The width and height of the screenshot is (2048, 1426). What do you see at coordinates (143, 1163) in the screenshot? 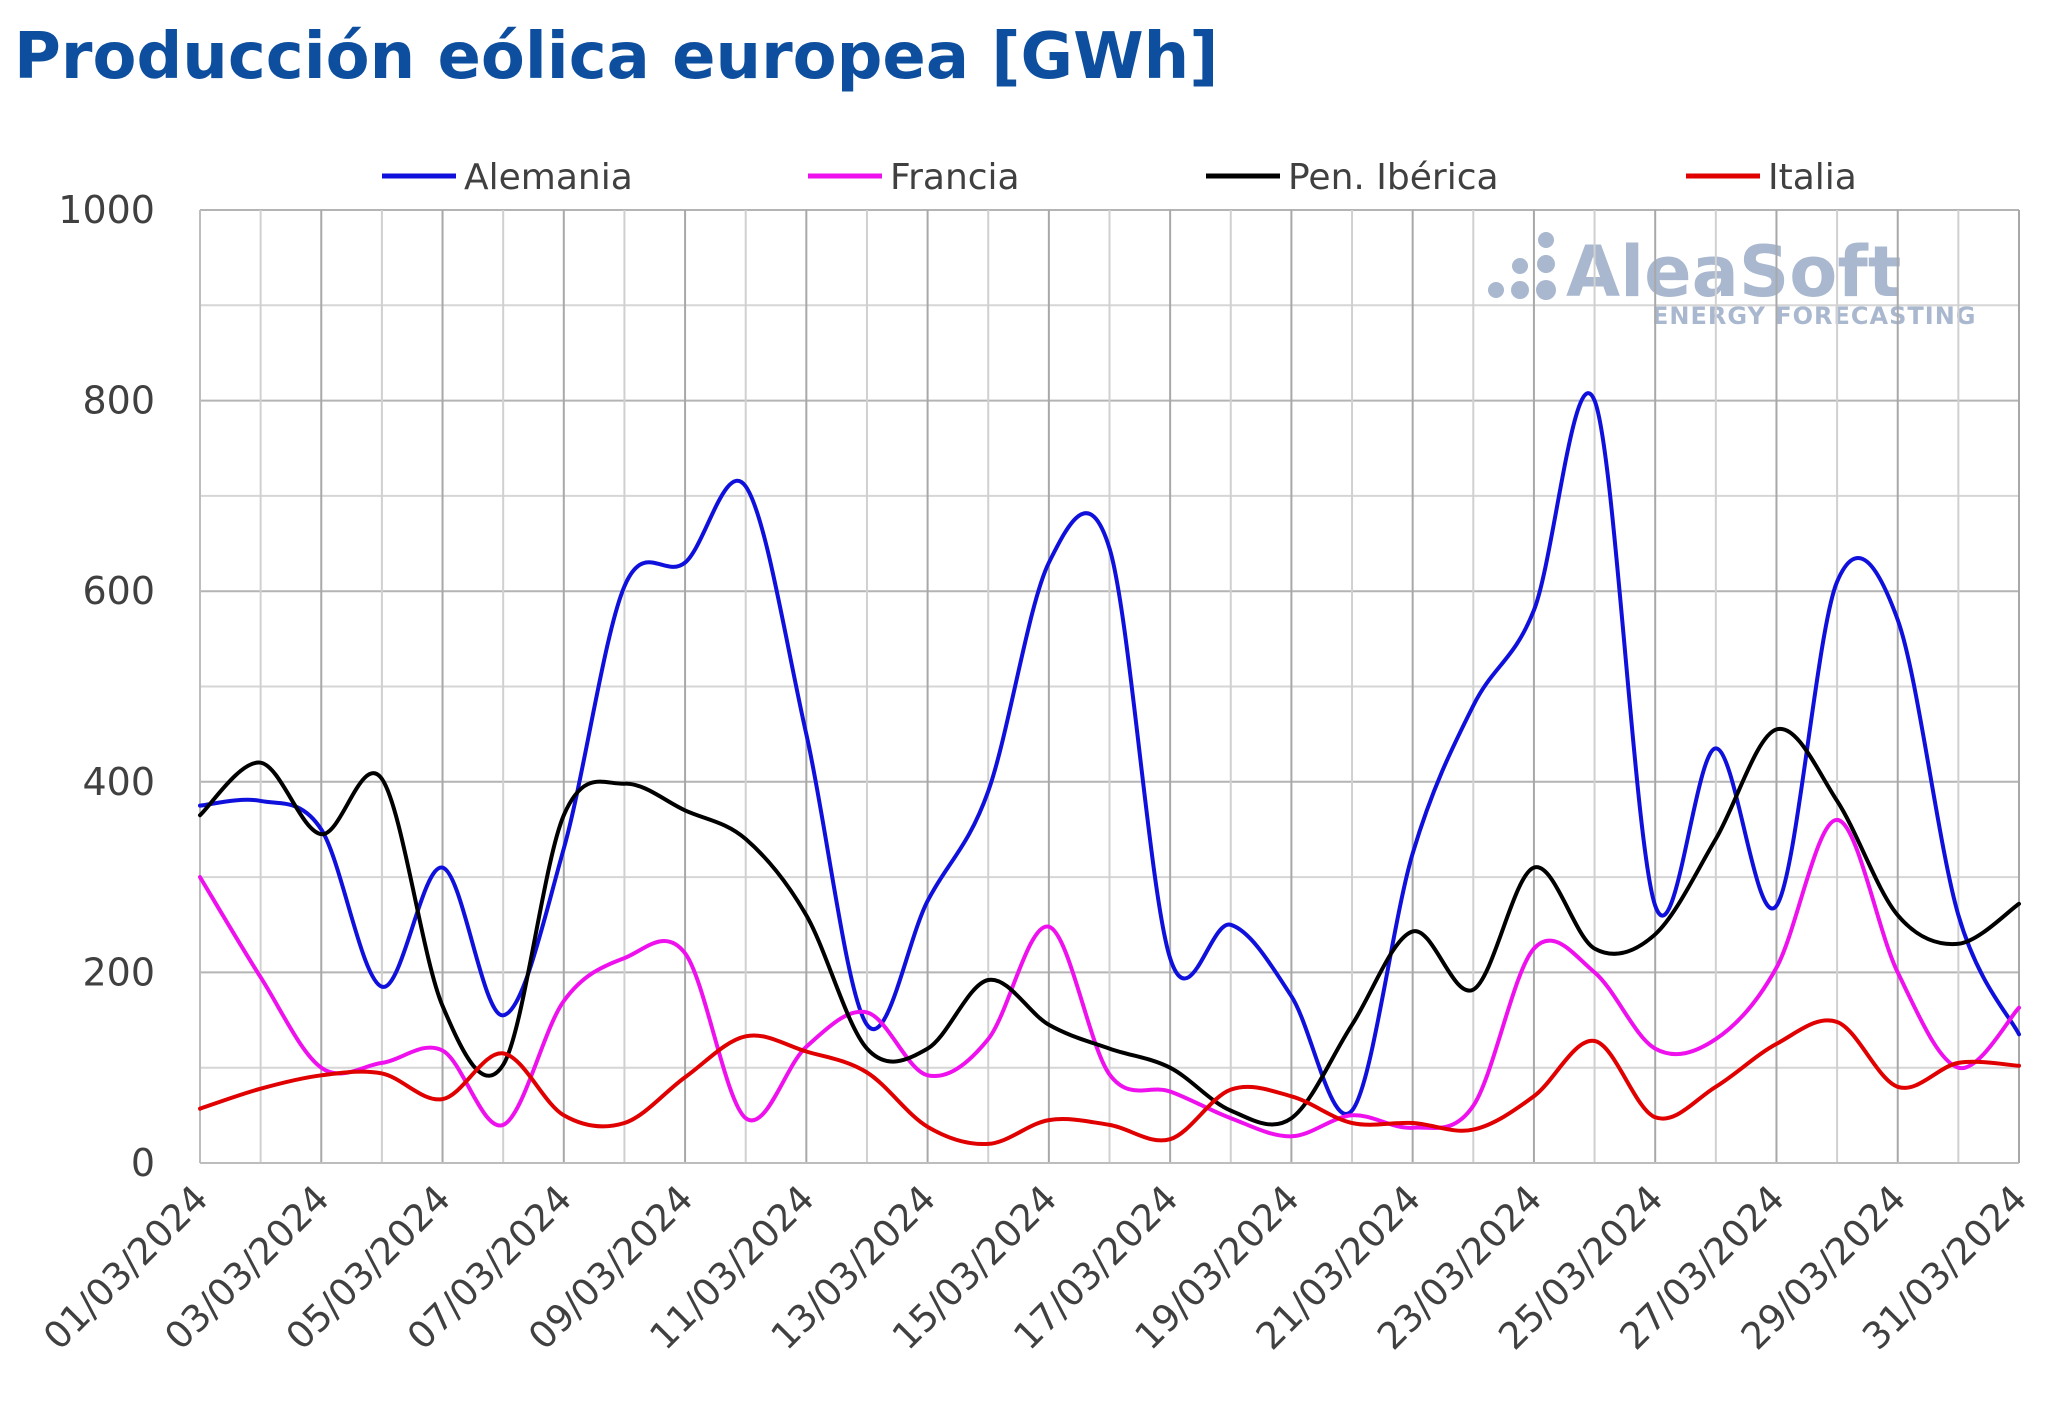
I see `y-tick-label: 0` at bounding box center [143, 1163].